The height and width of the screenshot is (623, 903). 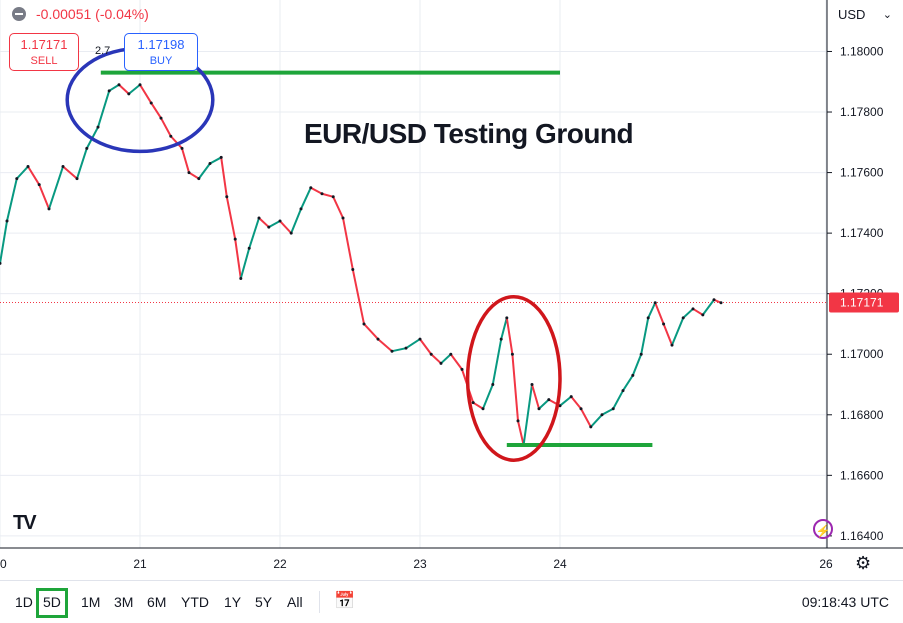 What do you see at coordinates (157, 602) in the screenshot?
I see `range-6m-button: 6M` at bounding box center [157, 602].